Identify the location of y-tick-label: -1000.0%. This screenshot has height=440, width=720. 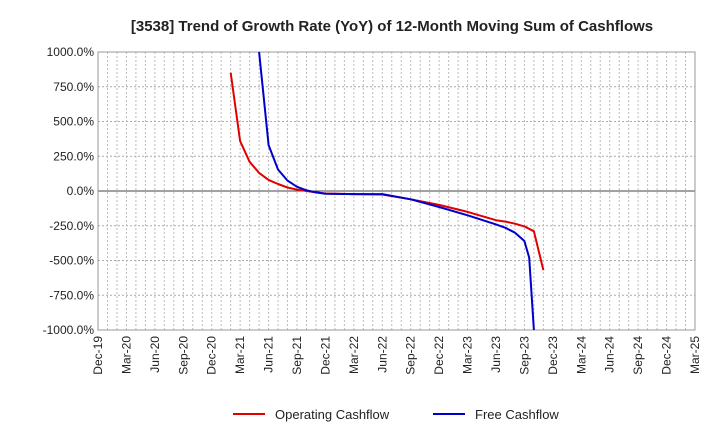
(69, 330).